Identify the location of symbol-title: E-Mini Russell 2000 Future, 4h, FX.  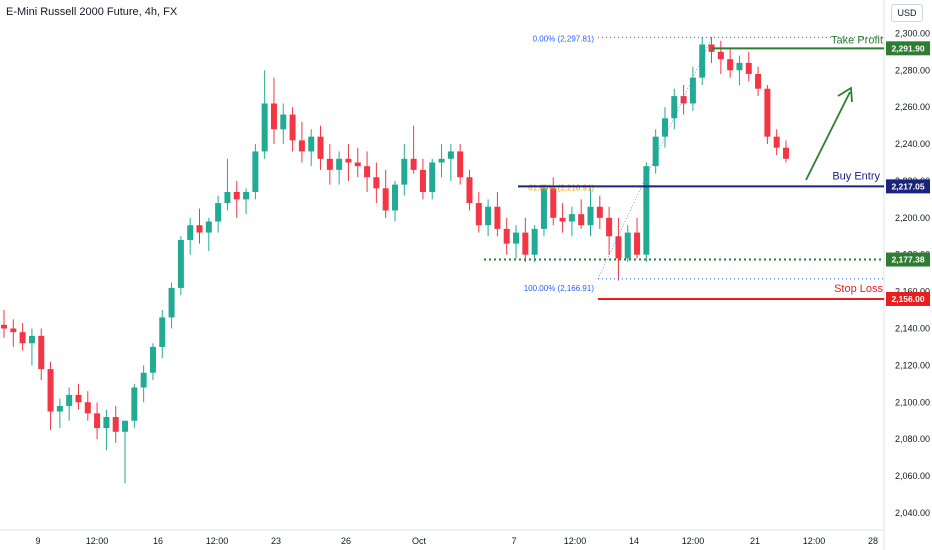
(92, 12).